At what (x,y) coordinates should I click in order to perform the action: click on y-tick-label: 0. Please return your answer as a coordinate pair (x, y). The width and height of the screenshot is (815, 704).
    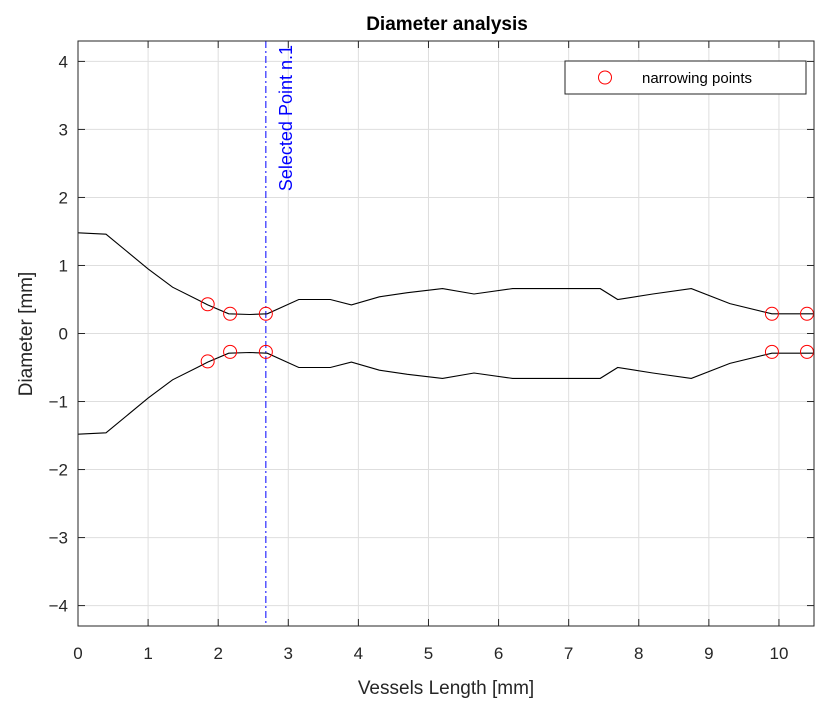
    Looking at the image, I should click on (63, 334).